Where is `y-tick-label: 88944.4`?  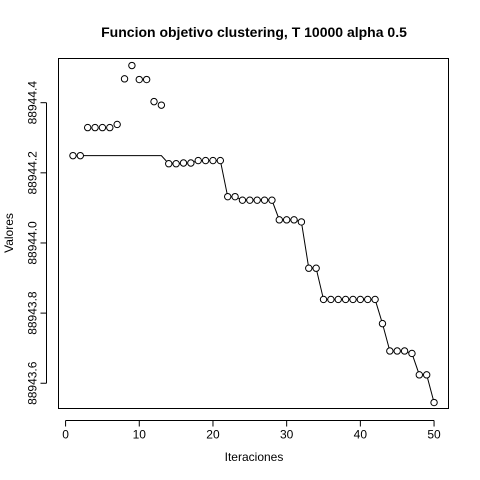 y-tick-label: 88944.4 is located at coordinates (33, 103).